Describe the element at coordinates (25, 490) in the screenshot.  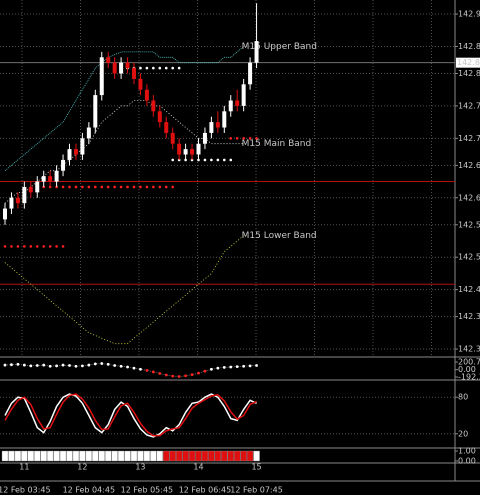
I see `x-tick-label: 12 Feb 03:45` at that location.